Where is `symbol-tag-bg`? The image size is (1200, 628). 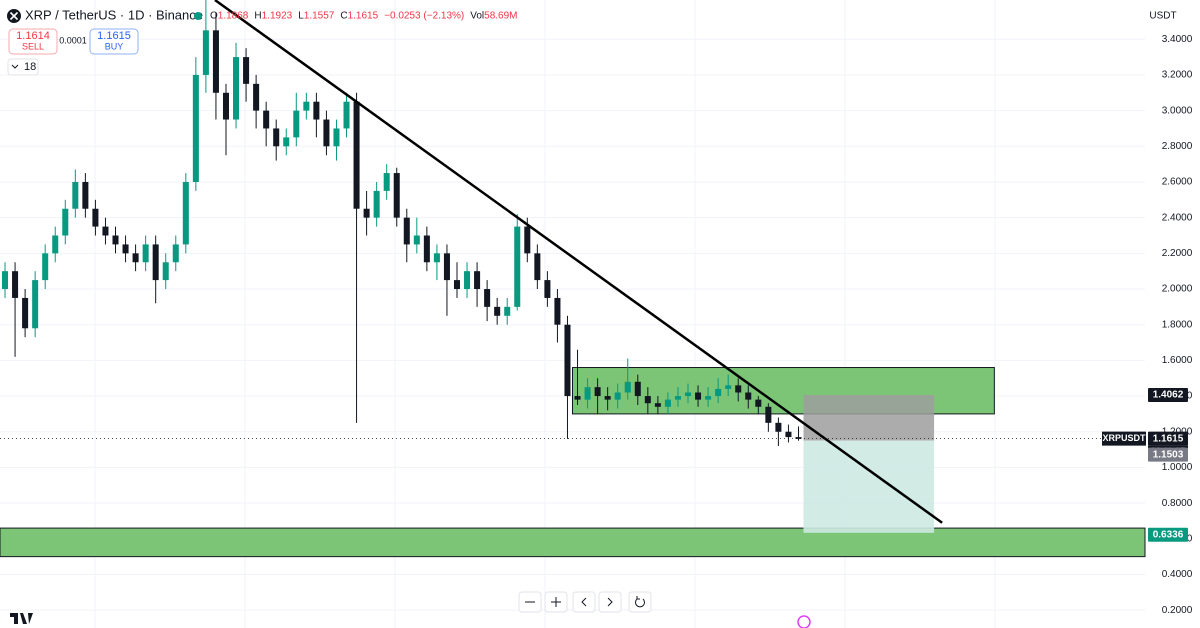
symbol-tag-bg is located at coordinates (1124, 438).